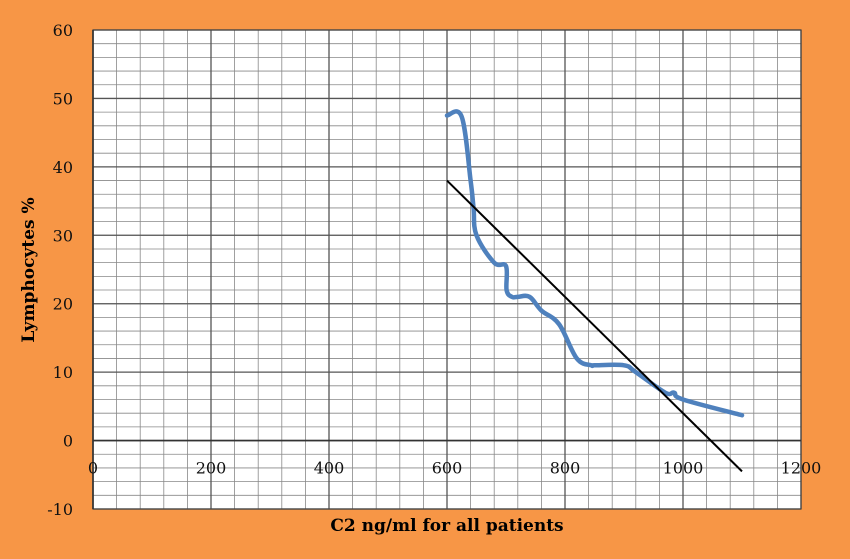 The height and width of the screenshot is (559, 850). What do you see at coordinates (63, 235) in the screenshot?
I see `y-tick-label: 30` at bounding box center [63, 235].